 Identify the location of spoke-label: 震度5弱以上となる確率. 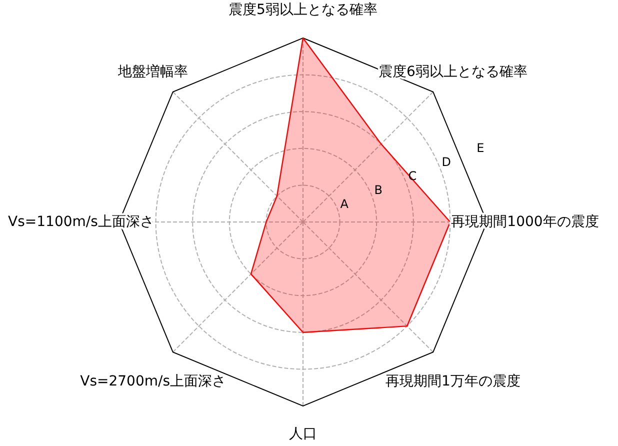
(303, 10).